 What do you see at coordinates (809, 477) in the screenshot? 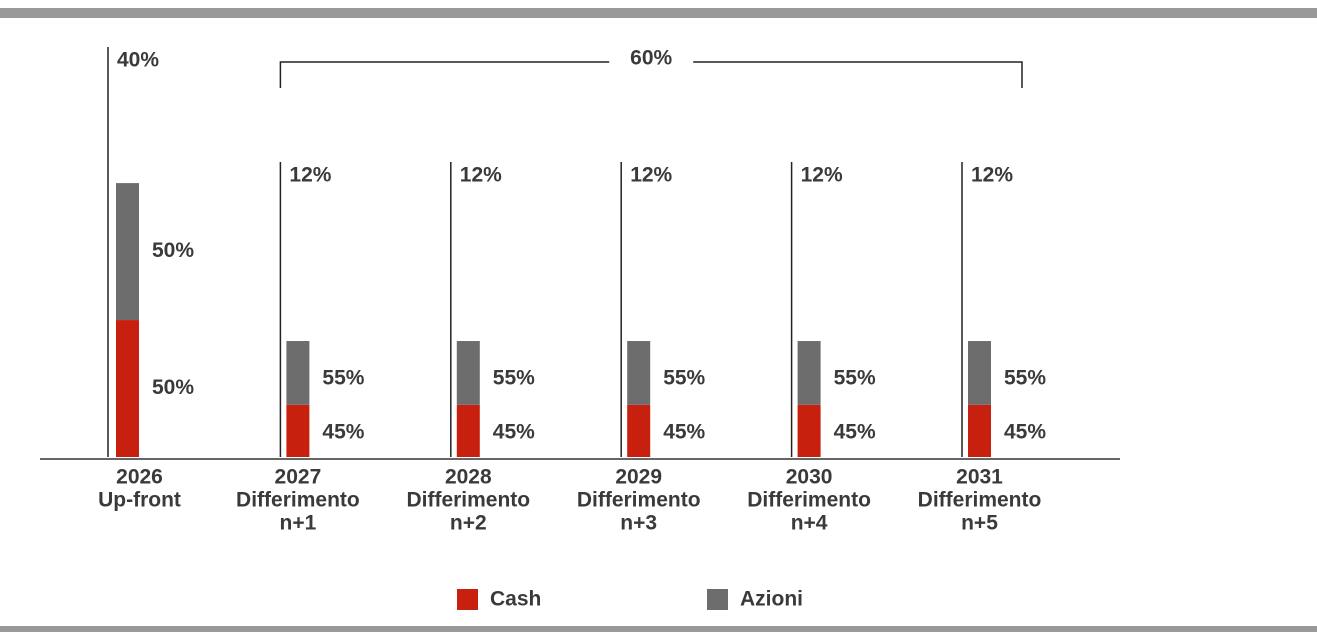
I see `category-label: 2030` at bounding box center [809, 477].